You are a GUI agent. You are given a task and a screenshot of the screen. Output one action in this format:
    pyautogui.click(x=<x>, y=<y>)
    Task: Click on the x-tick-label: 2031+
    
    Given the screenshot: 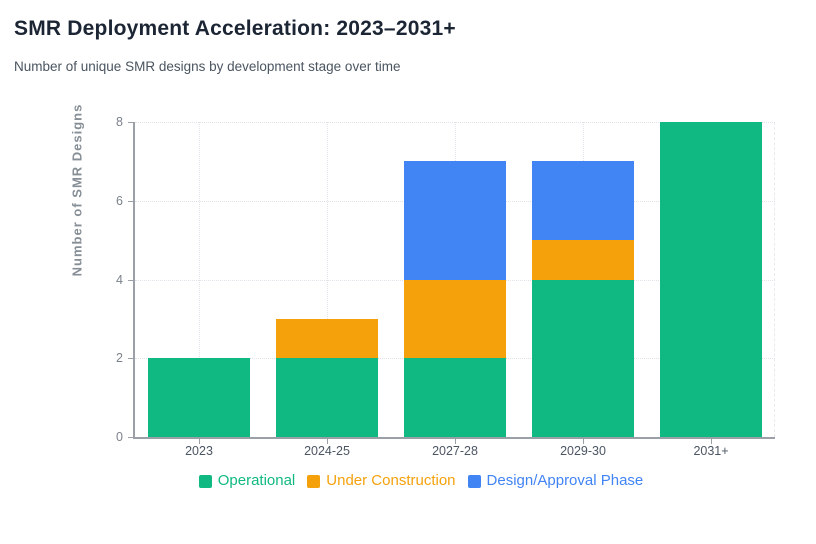 What is the action you would take?
    pyautogui.click(x=711, y=451)
    